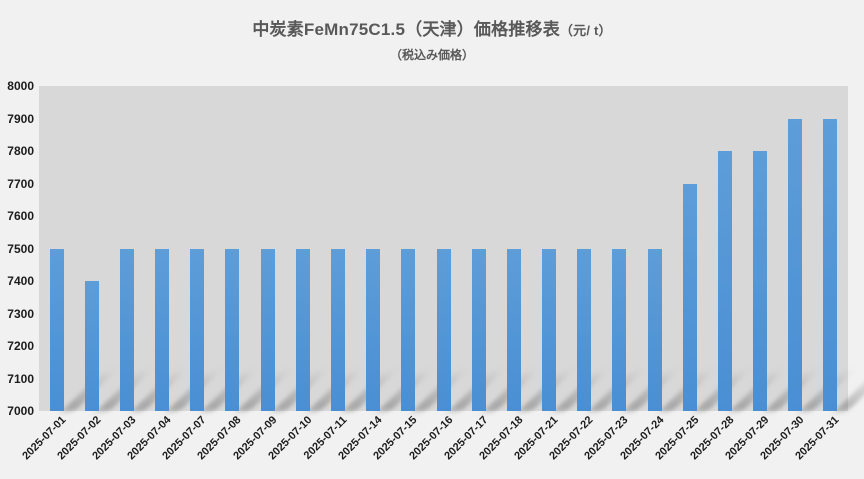  I want to click on y-tick-label: 7400, so click(20, 281).